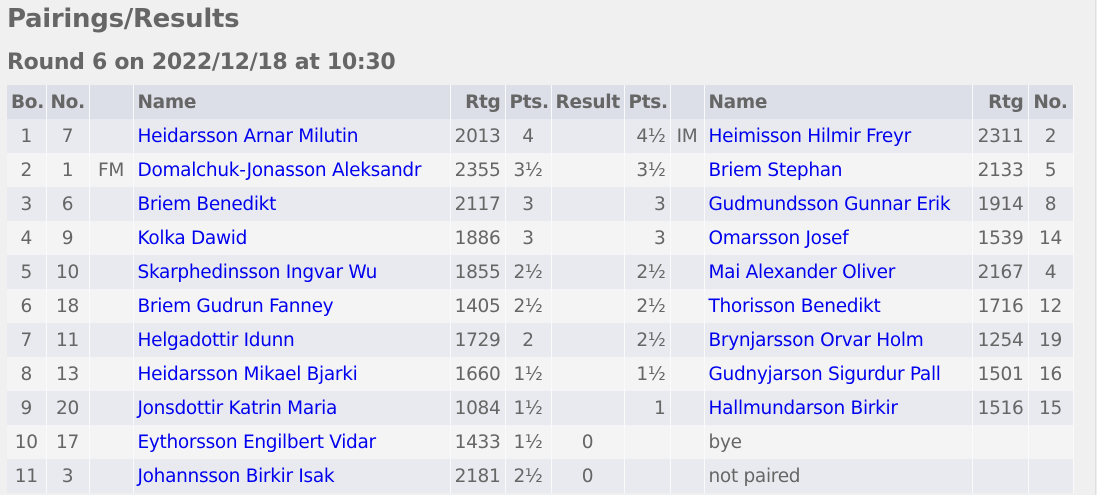 This screenshot has width=1097, height=495. I want to click on board-cell: 11, so click(27, 476).